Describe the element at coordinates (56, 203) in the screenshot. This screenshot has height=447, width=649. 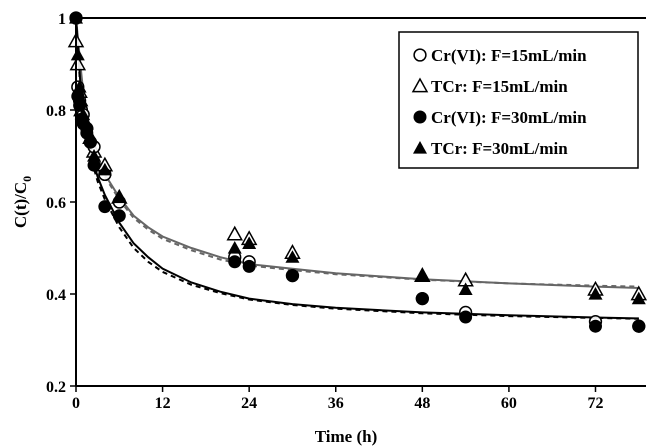
I see `y-tick-label: 0.6` at that location.